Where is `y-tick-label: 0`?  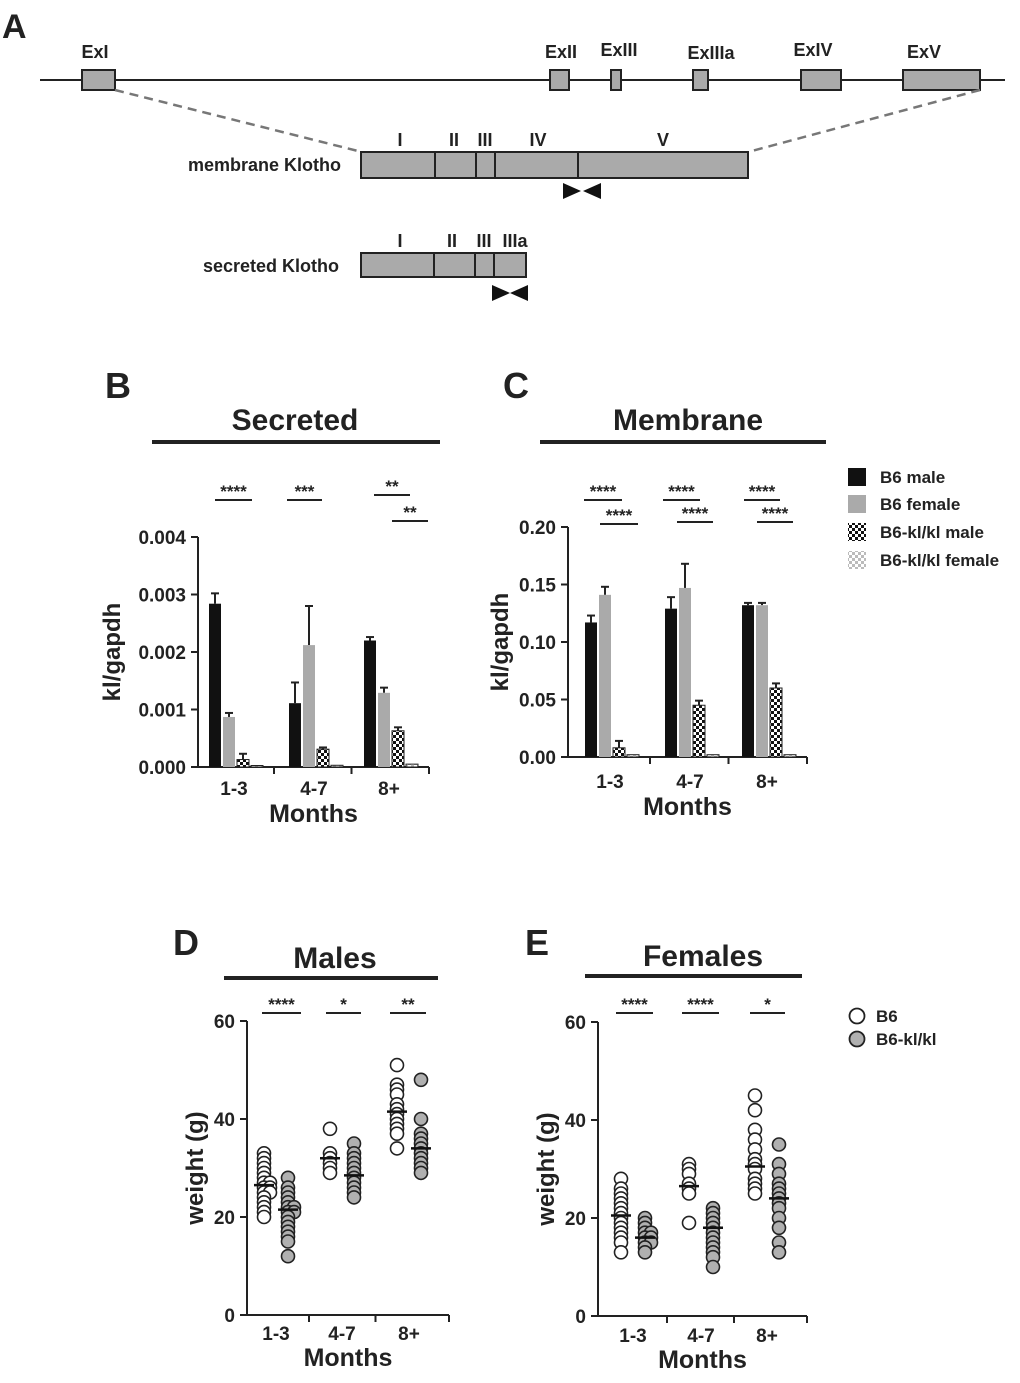 y-tick-label: 0 is located at coordinates (580, 1317).